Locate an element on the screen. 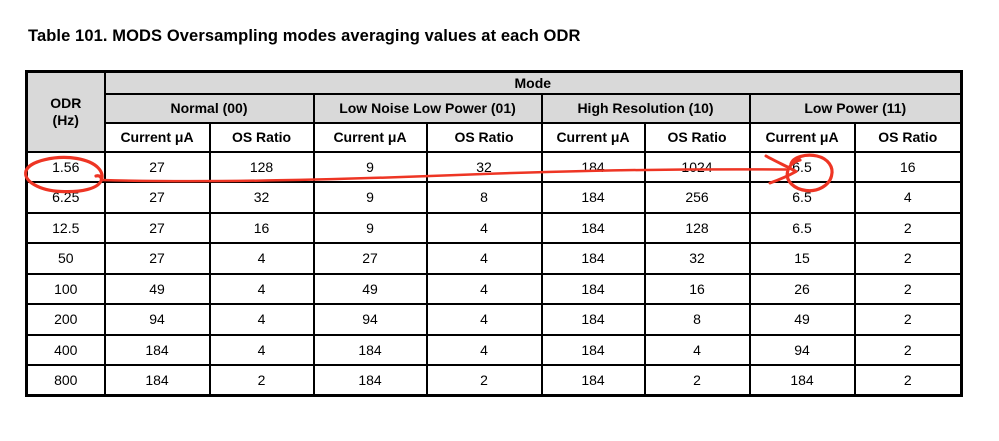 The image size is (999, 441). group-header-low-noise-low-power: Low Noise Low Power (01) is located at coordinates (427, 108).